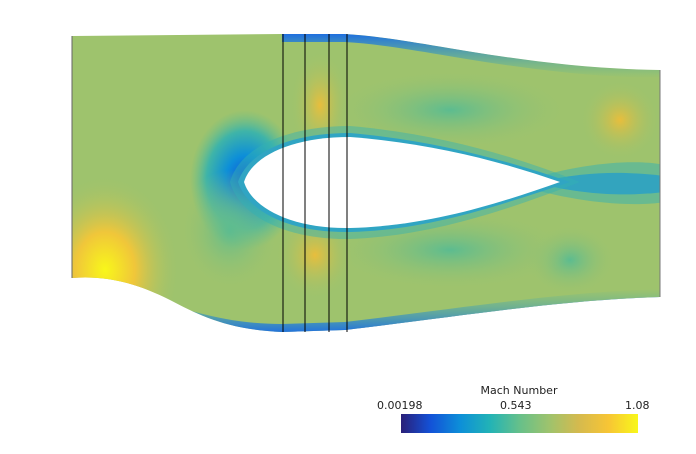 The width and height of the screenshot is (696, 454). What do you see at coordinates (400, 405) in the screenshot?
I see `colorbar-min-label: 0.00198` at bounding box center [400, 405].